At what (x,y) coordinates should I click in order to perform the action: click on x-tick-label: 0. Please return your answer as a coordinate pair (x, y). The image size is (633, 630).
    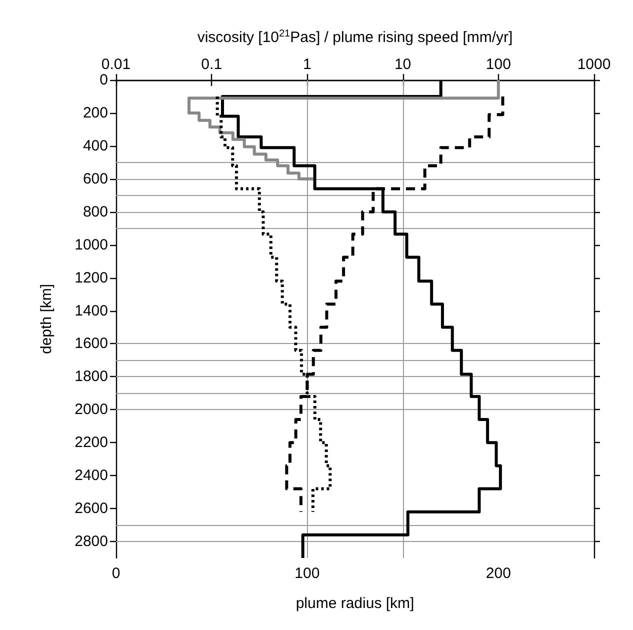
    Looking at the image, I should click on (116, 573).